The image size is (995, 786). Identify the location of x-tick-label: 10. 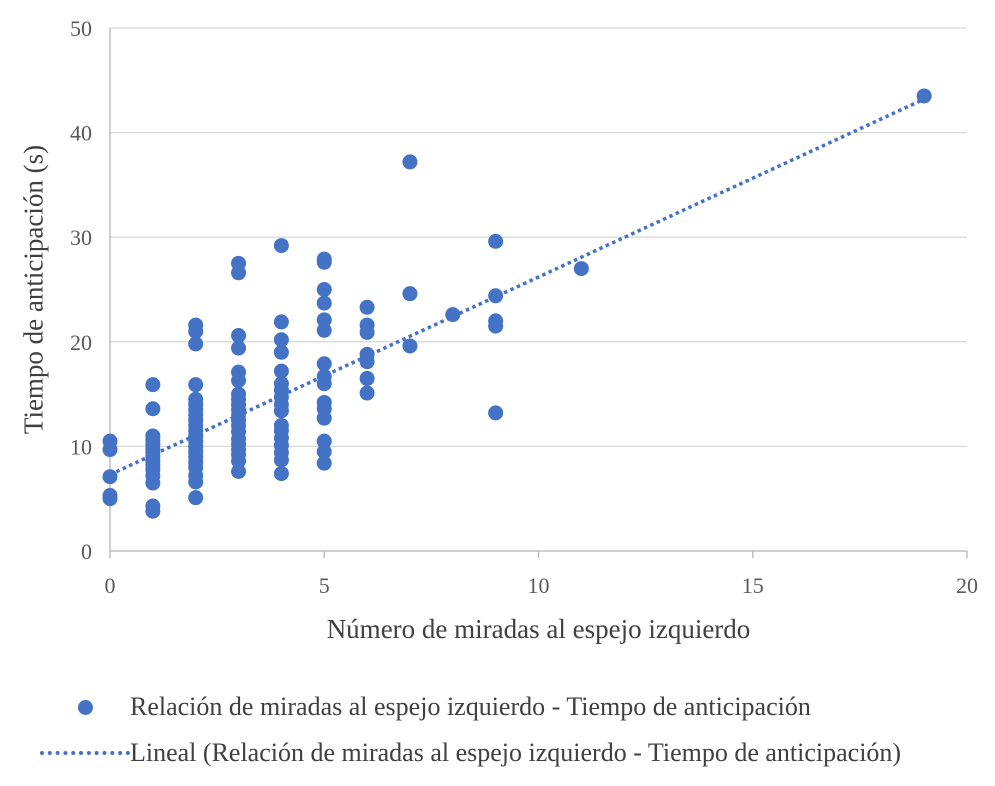
(539, 585).